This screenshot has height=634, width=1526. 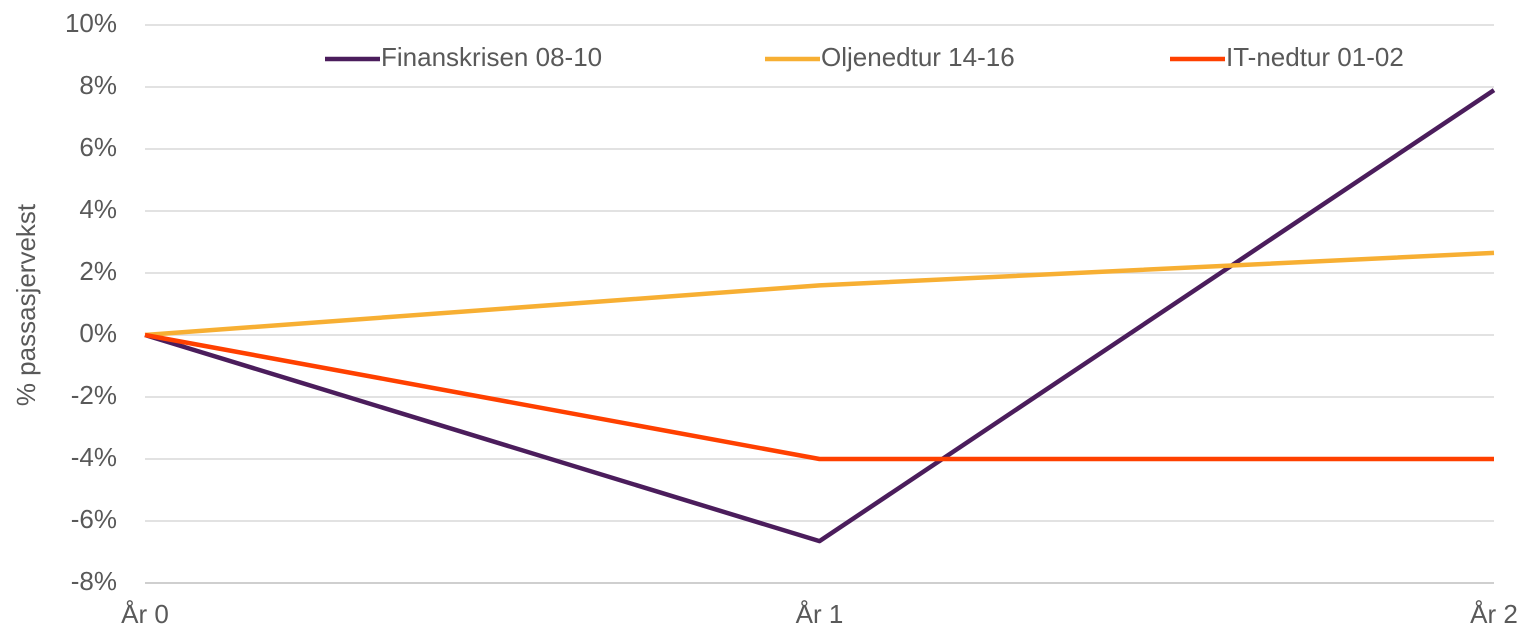 What do you see at coordinates (91, 23) in the screenshot?
I see `y-tick-label: 10%` at bounding box center [91, 23].